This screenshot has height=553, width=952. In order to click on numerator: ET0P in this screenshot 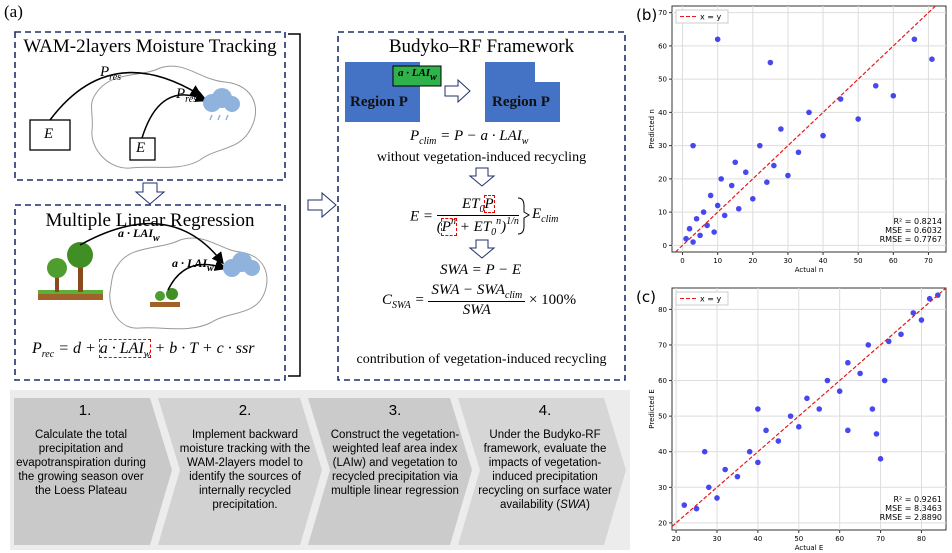, I will do `click(477, 205)`.